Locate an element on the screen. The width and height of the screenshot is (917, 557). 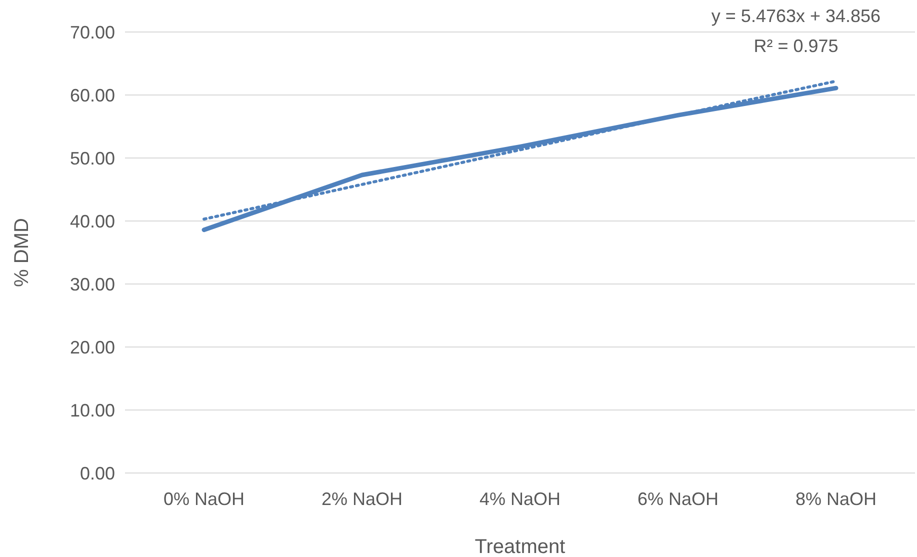
x-tick-label: 0% NaOH is located at coordinates (204, 499).